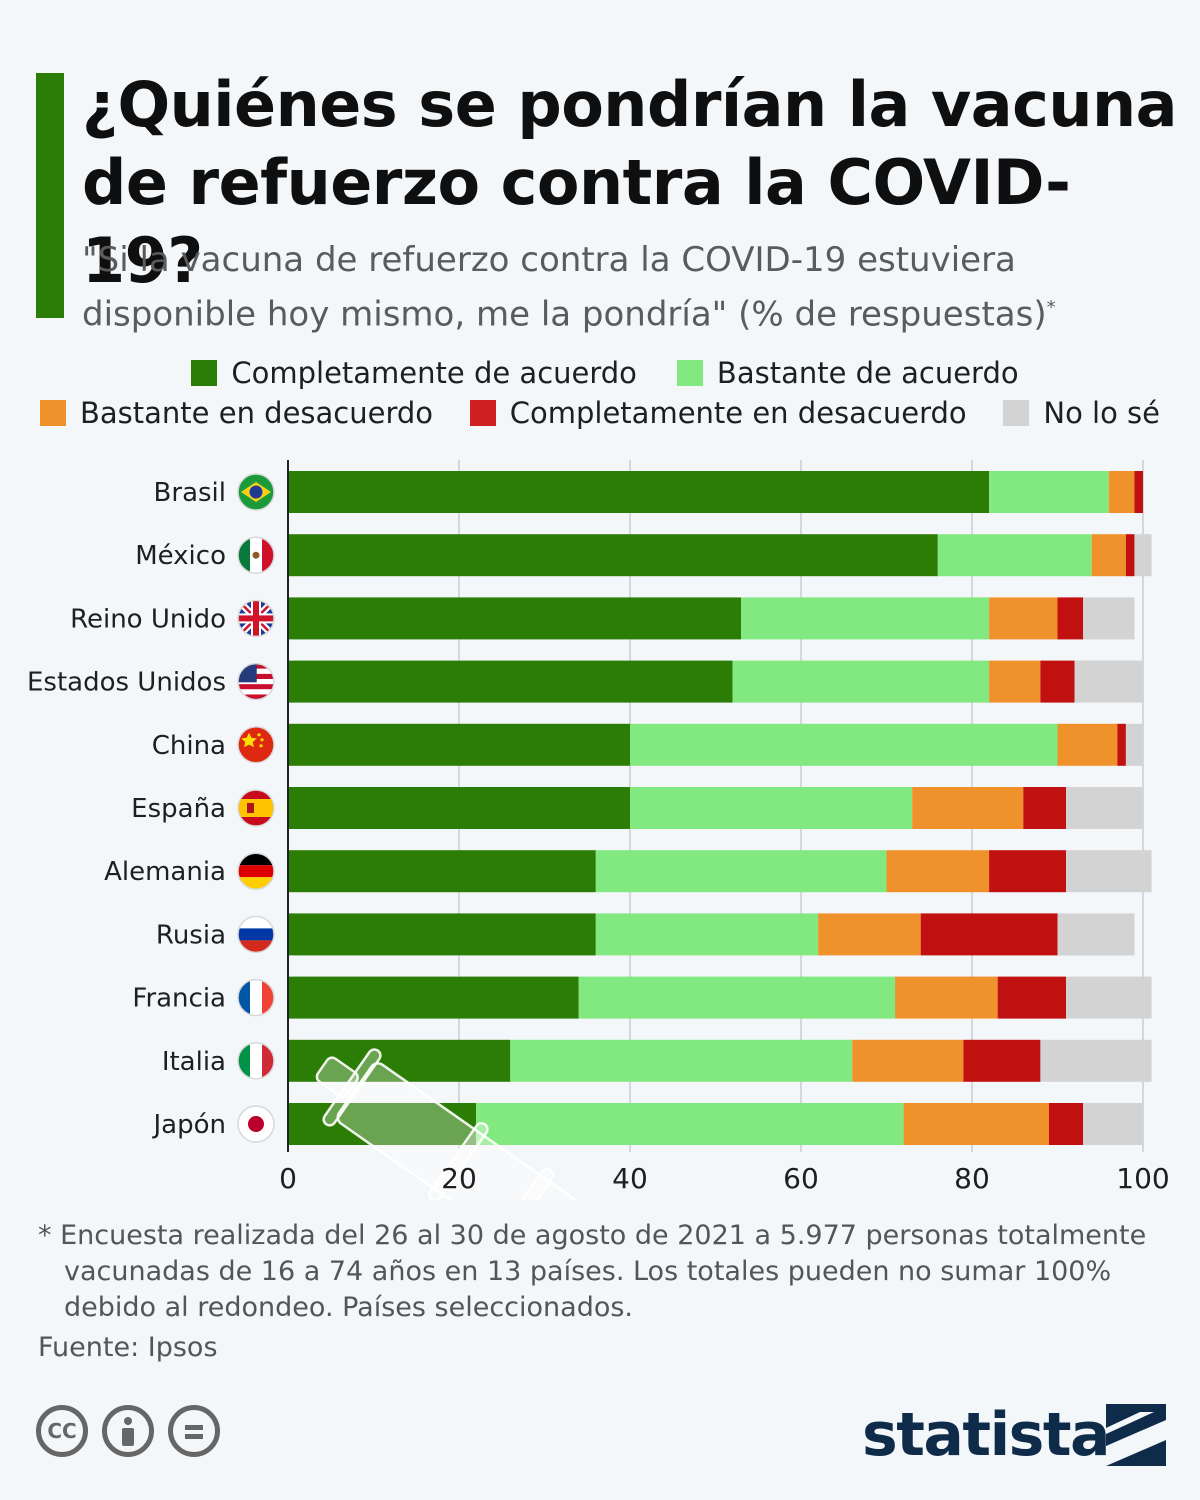 The image size is (1200, 1500). I want to click on france-flag-icon, so click(256, 997).